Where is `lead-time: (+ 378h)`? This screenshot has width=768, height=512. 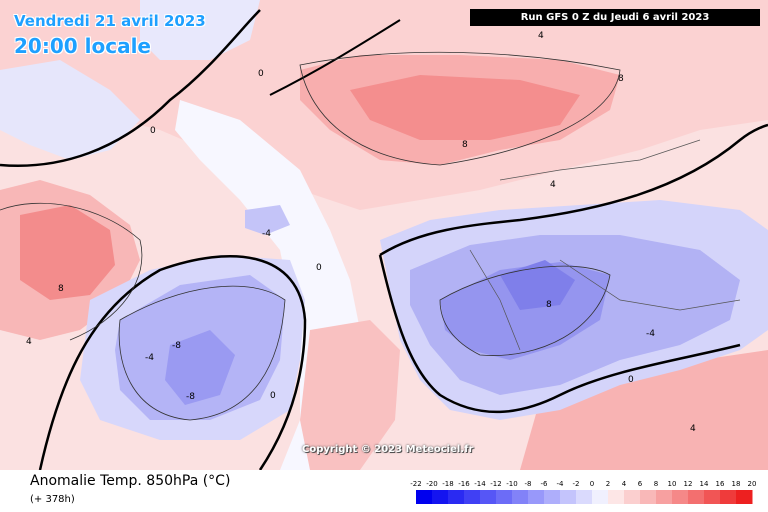 lead-time: (+ 378h) is located at coordinates (52, 499).